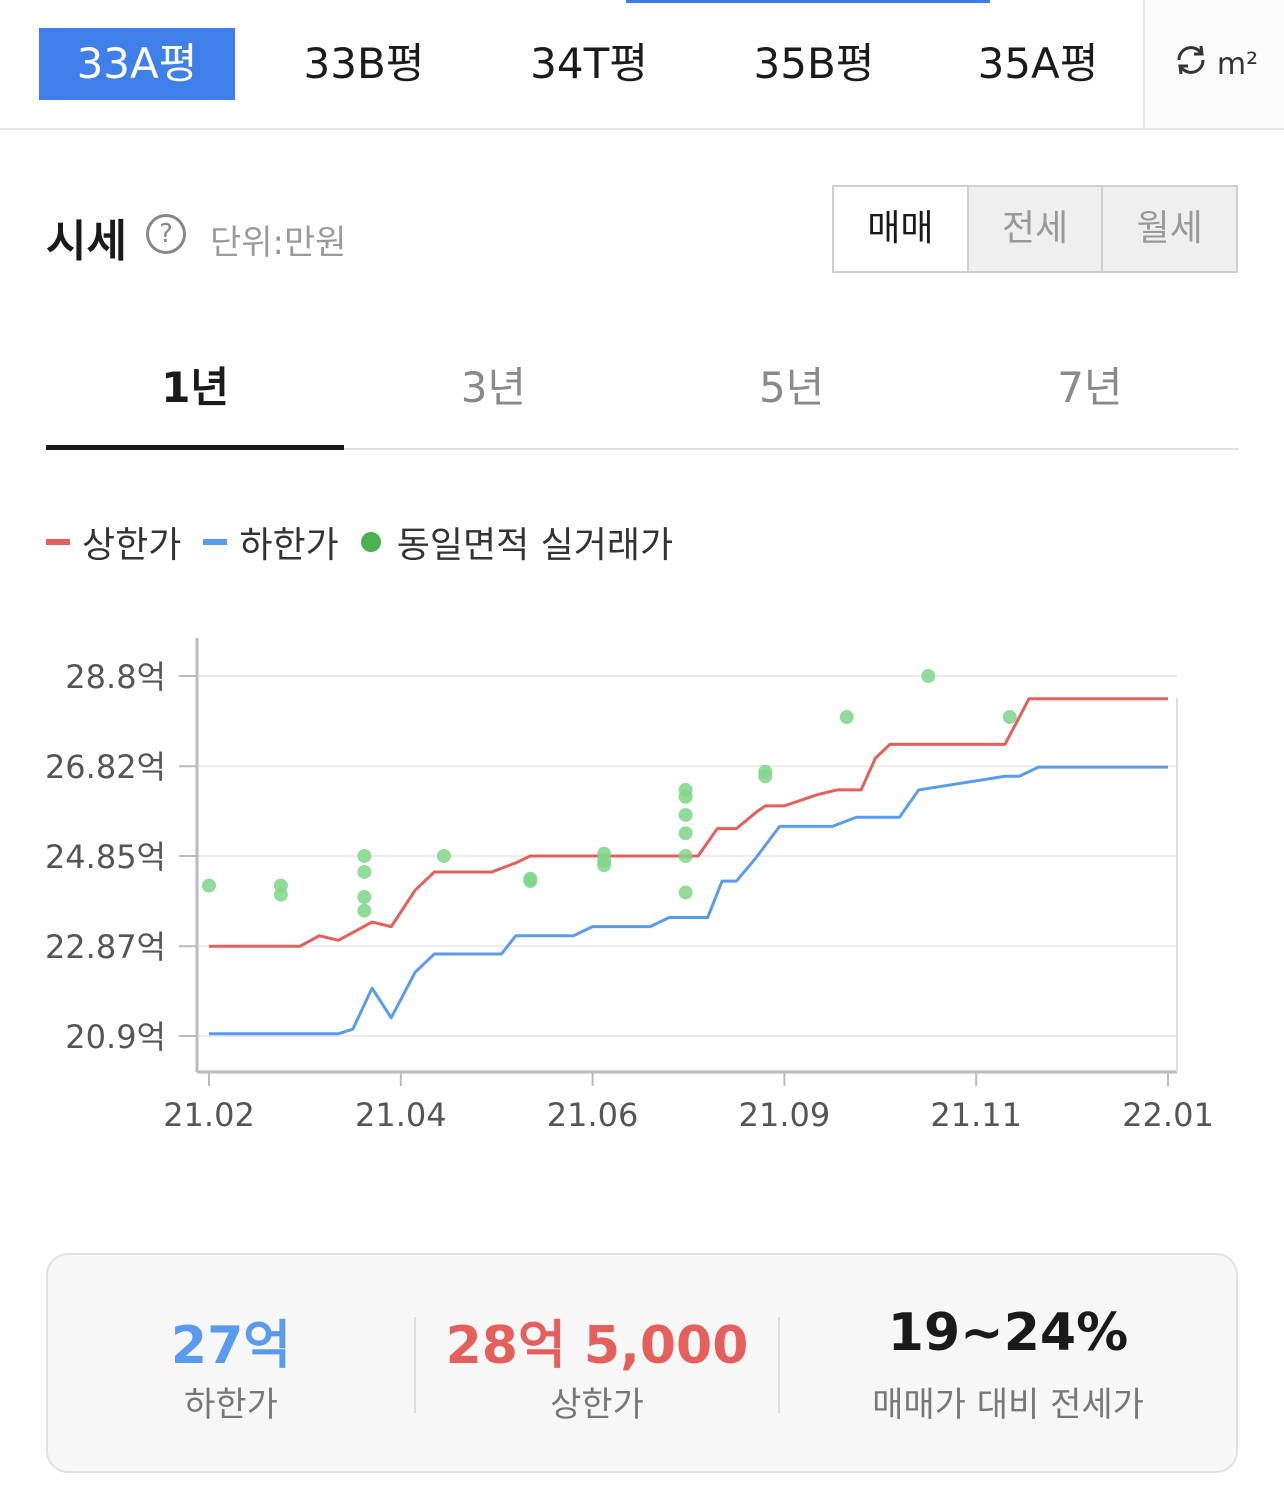 Image resolution: width=1284 pixels, height=1494 pixels. I want to click on area-tab-33b: 33B평, so click(364, 63).